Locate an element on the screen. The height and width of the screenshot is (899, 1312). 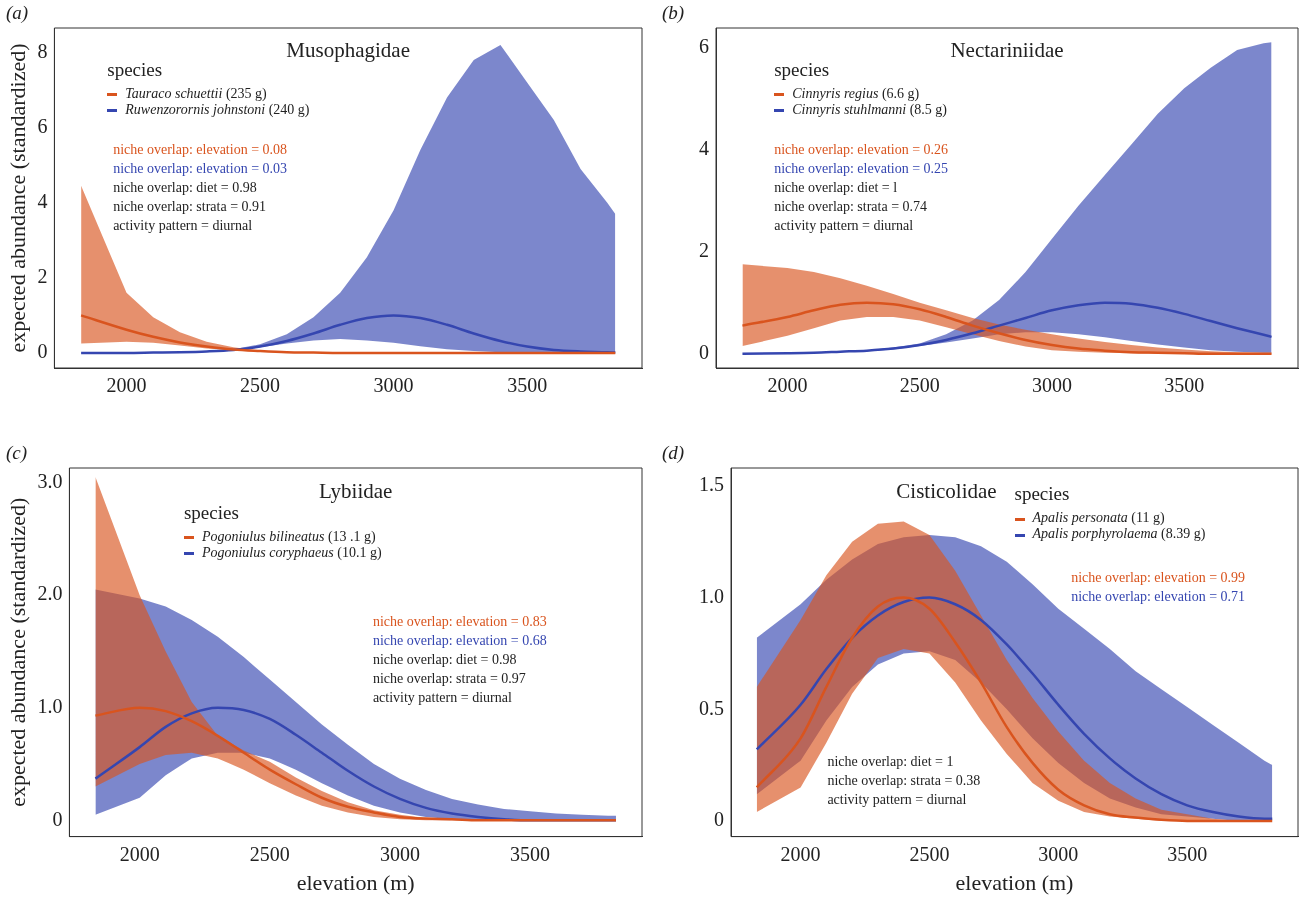
legend-label: Apalis porphyrolaema (8.39 g) is located at coordinates (1119, 534).